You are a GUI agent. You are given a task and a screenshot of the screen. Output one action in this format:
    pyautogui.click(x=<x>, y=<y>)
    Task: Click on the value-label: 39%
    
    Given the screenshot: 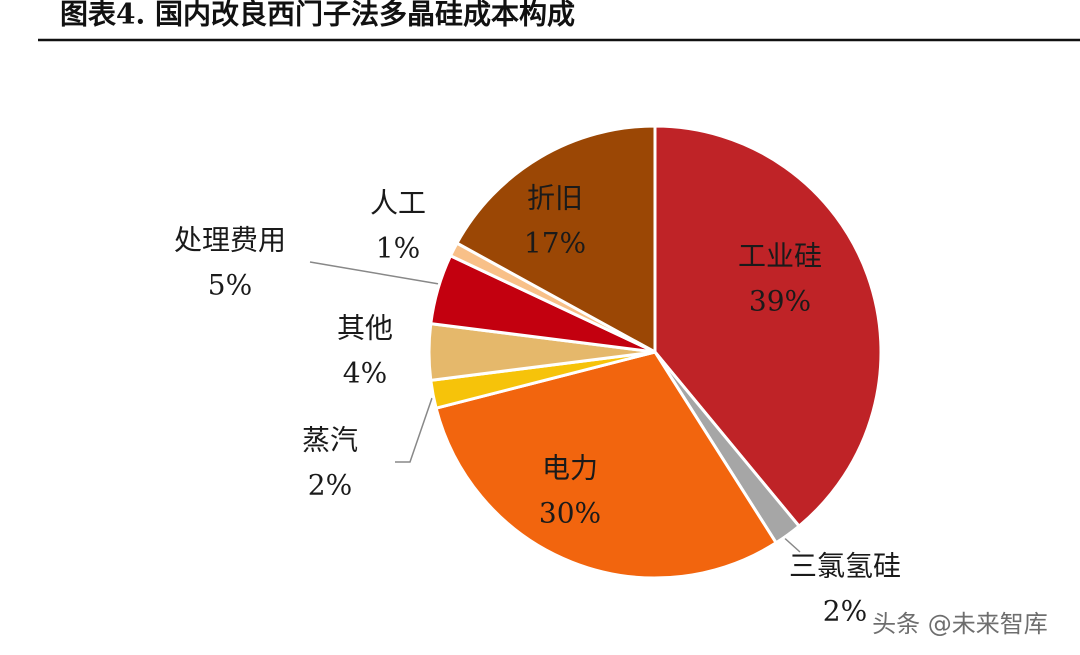 What is the action you would take?
    pyautogui.click(x=780, y=301)
    